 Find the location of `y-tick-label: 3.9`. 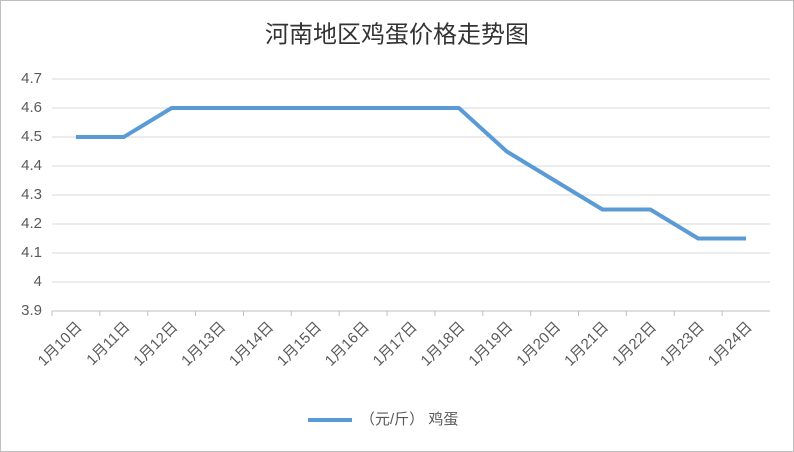

y-tick-label: 3.9 is located at coordinates (31, 310).